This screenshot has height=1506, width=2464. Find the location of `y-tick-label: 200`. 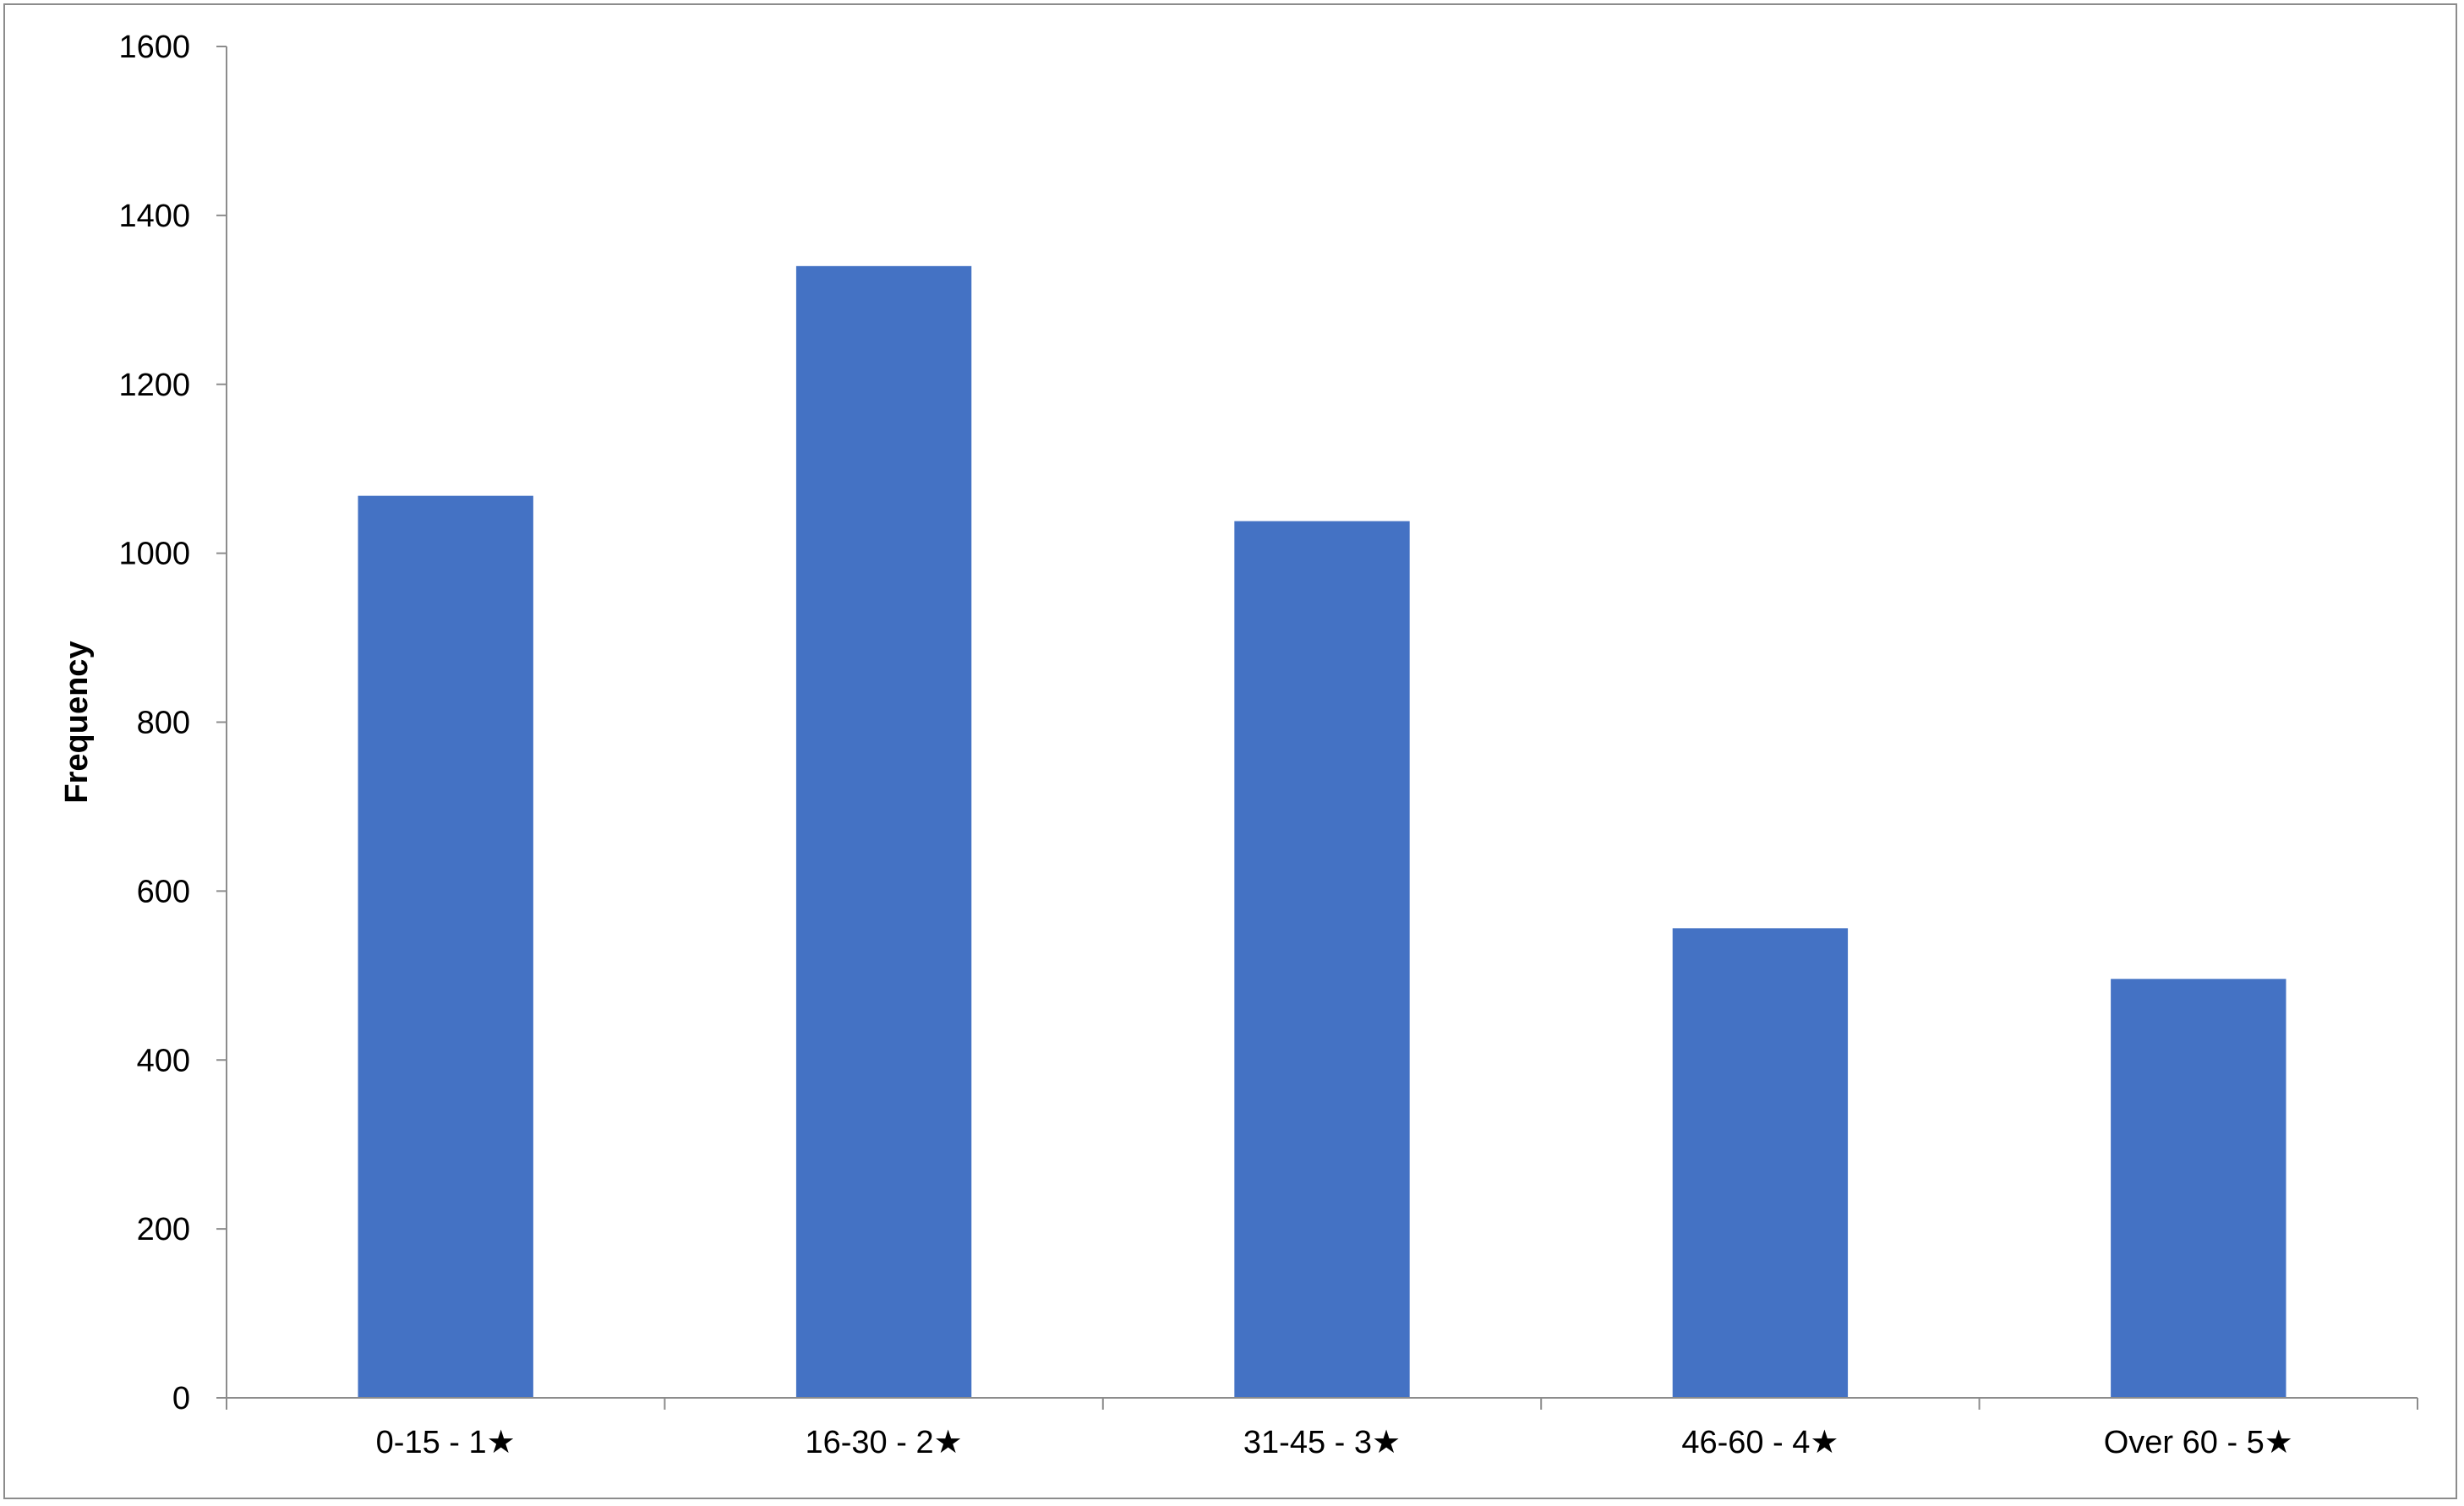

y-tick-label: 200 is located at coordinates (163, 1230).